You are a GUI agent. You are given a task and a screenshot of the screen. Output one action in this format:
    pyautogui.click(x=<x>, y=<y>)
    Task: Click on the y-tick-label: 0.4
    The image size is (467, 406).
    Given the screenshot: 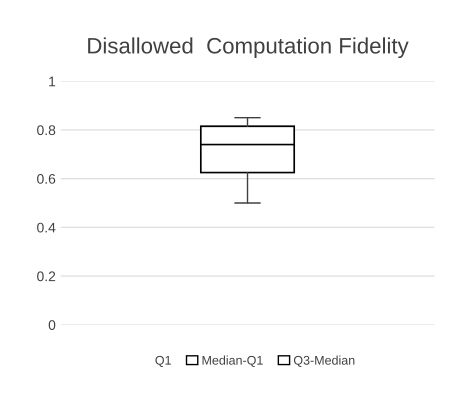 What is the action you would take?
    pyautogui.click(x=46, y=227)
    